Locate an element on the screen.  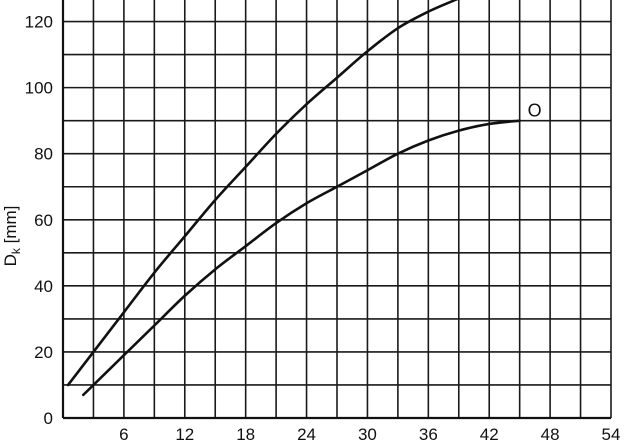
x-tick-label: 54 is located at coordinates (611, 434).